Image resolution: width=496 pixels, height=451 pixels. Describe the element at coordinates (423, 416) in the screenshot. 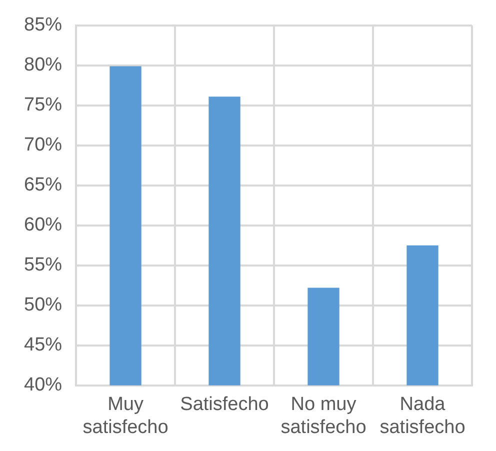

I see `x-tick-label: Nada satisfecho` at that location.